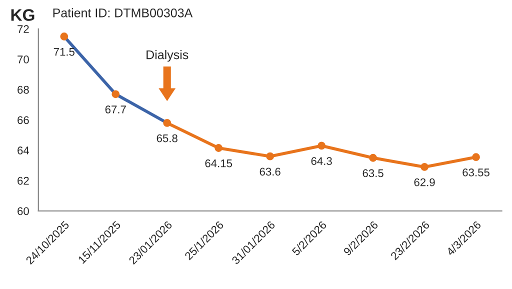 Image resolution: width=512 pixels, height=289 pixels. Describe the element at coordinates (23, 29) in the screenshot. I see `y-tick-label: 72` at that location.